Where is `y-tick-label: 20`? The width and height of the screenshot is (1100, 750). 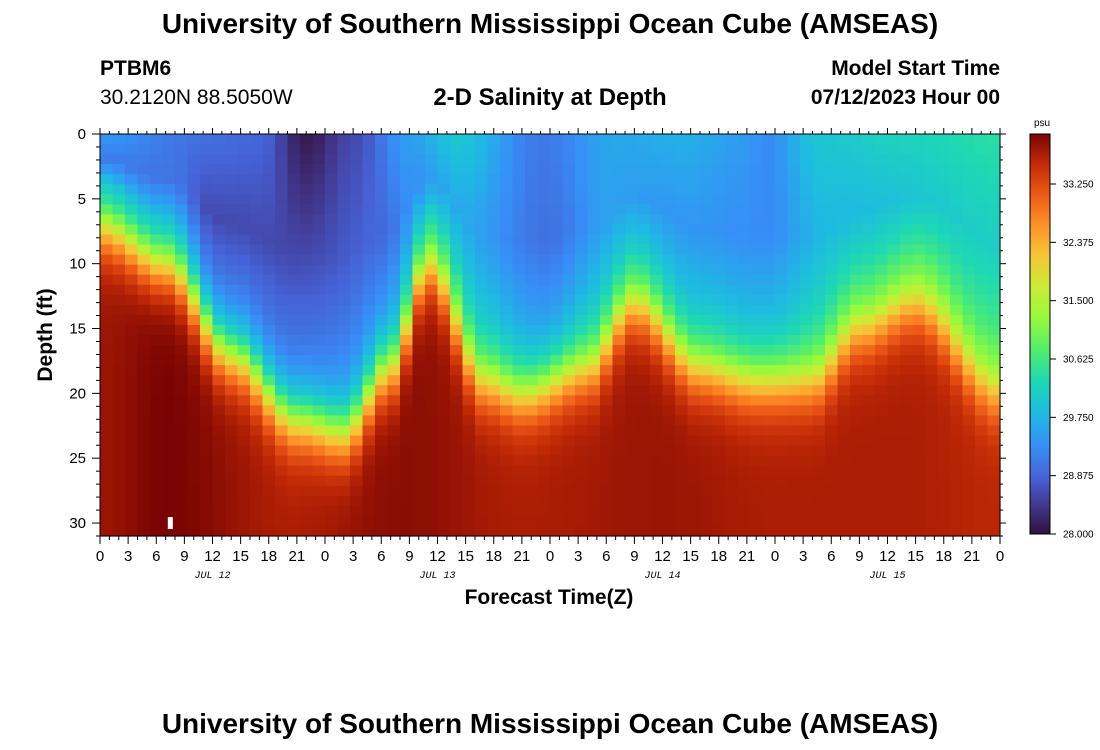
y-tick-label: 20 is located at coordinates (77, 393).